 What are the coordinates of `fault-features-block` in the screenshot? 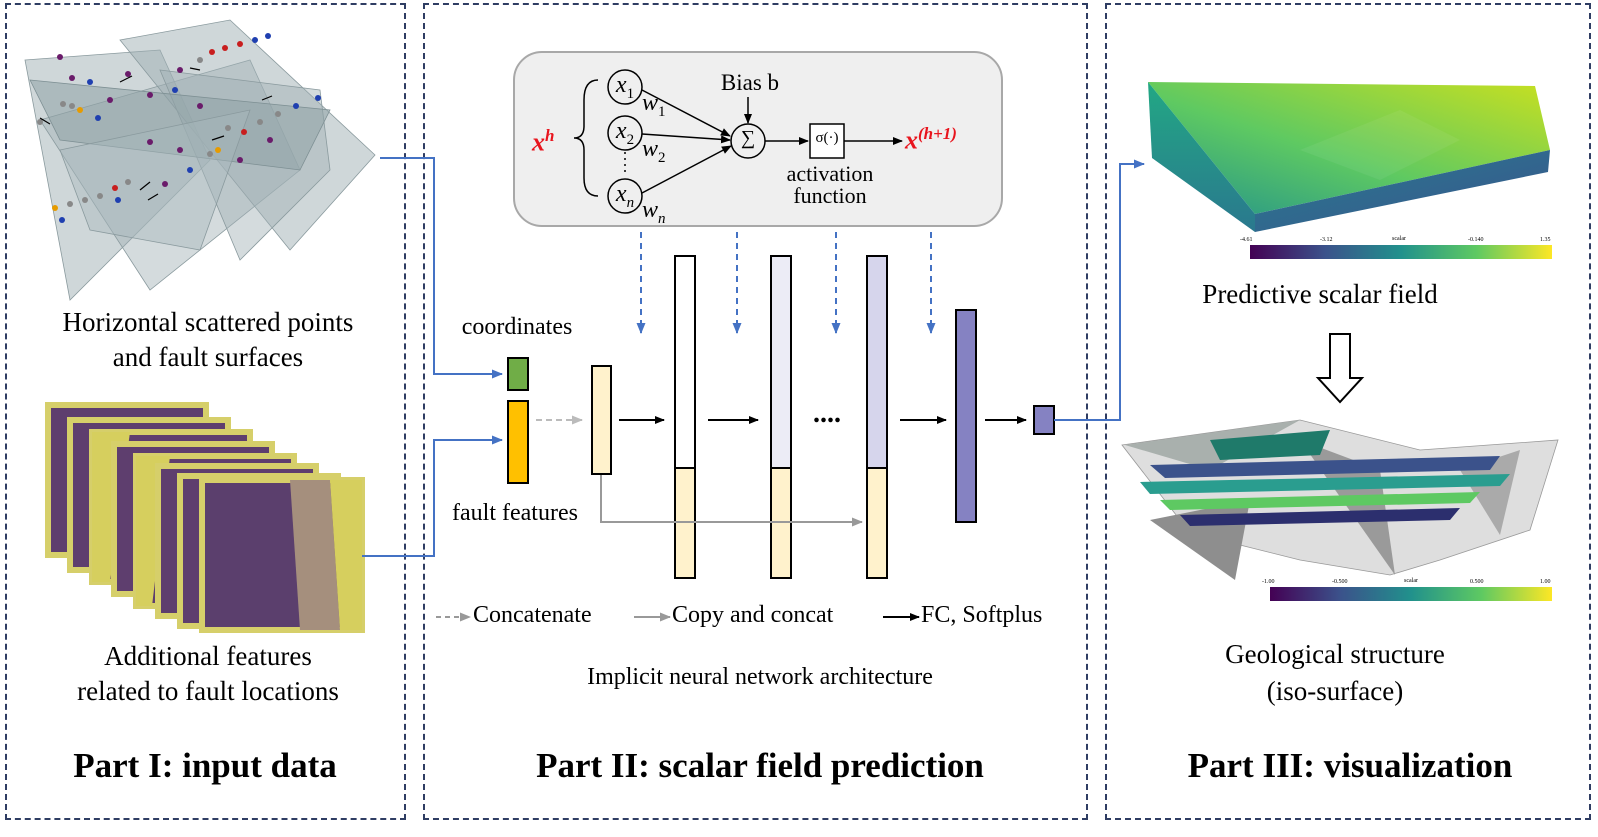 It's located at (518, 442).